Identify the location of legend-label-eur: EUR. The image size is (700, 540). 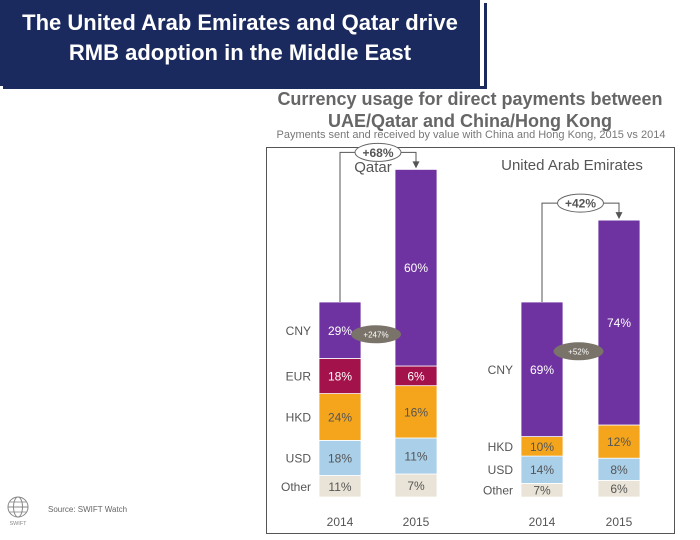
(299, 377).